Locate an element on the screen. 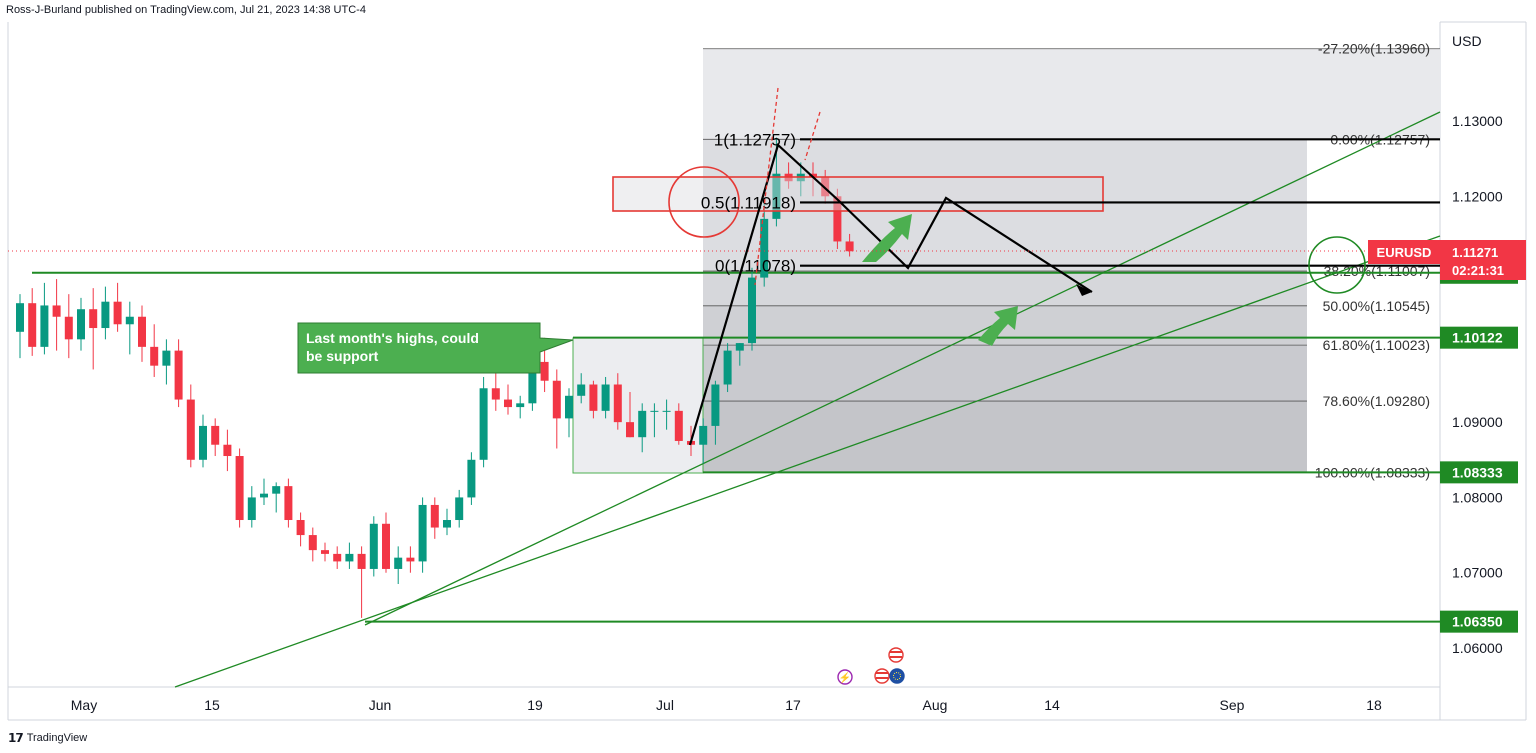 This screenshot has width=1536, height=753. price-badge-label: 1.08333 is located at coordinates (1477, 472).